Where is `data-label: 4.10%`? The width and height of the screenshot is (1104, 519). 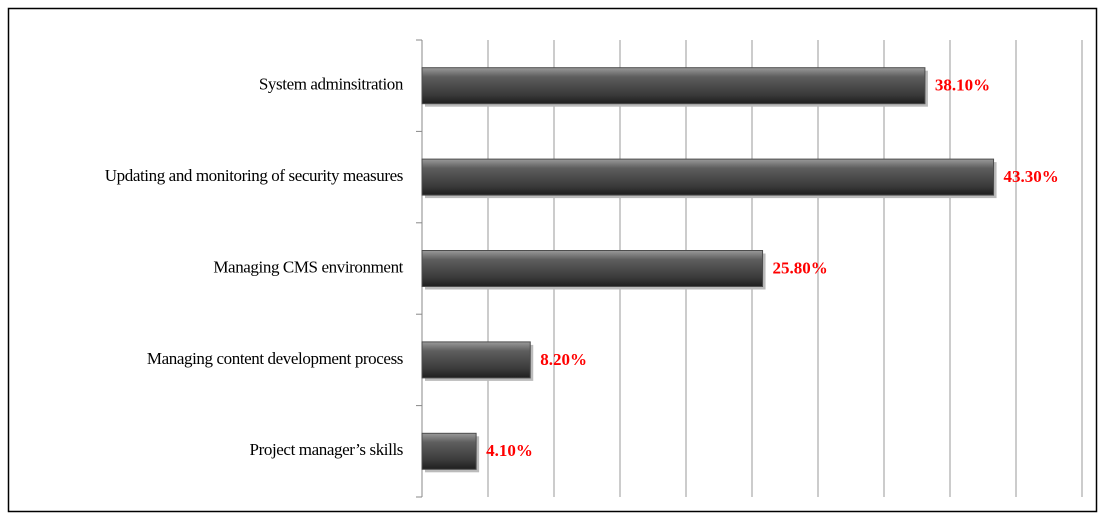 data-label: 4.10% is located at coordinates (509, 450).